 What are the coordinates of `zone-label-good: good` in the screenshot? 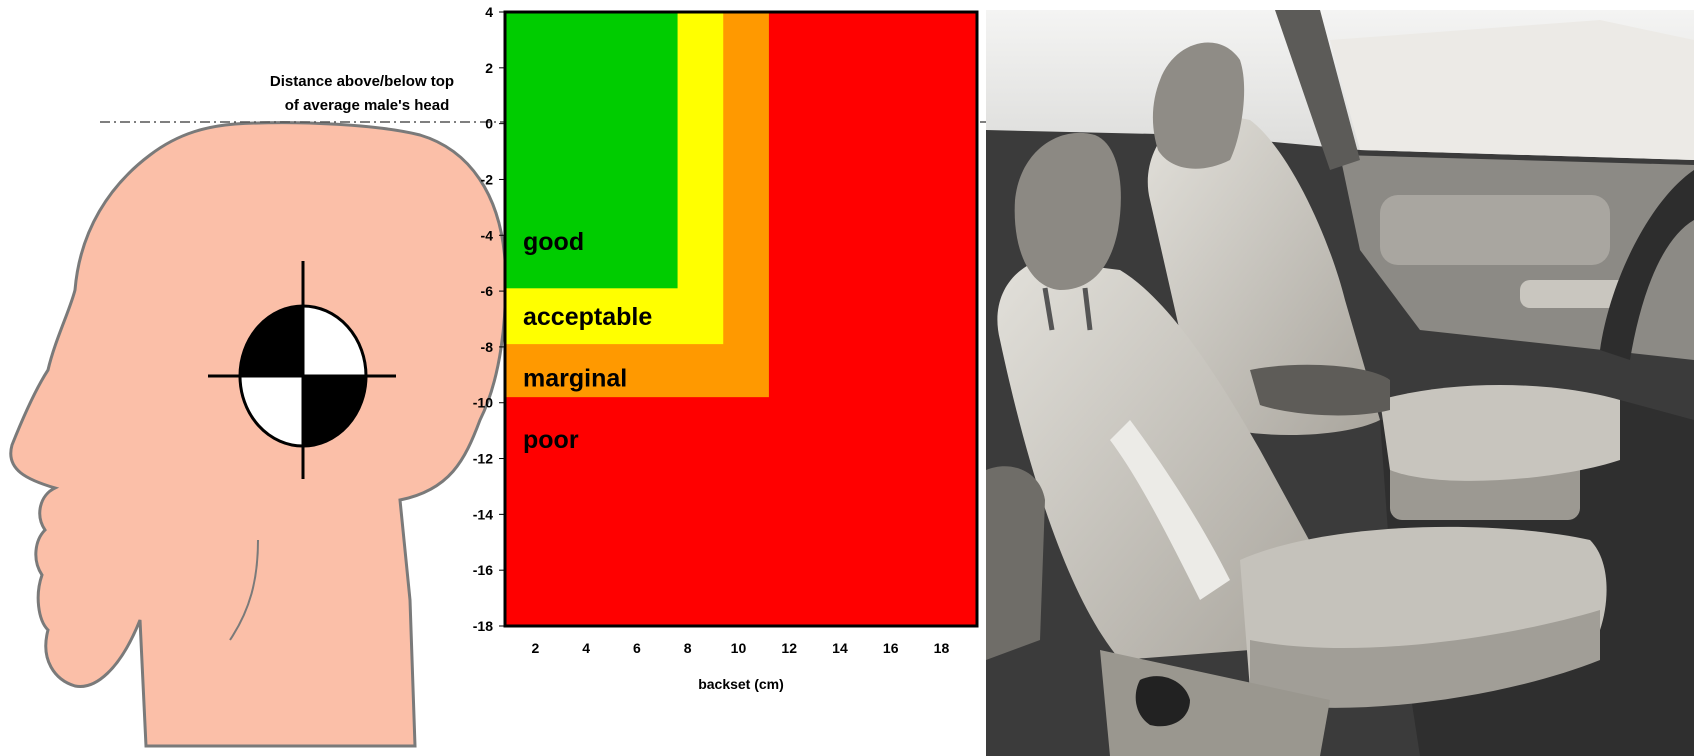 It's located at (553, 242).